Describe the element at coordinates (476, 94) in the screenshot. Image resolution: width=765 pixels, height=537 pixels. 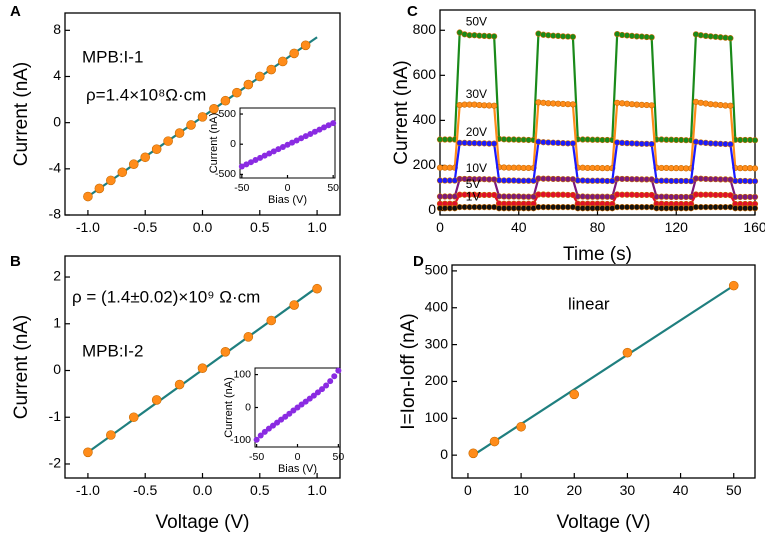
I see `series-label: 30V` at that location.